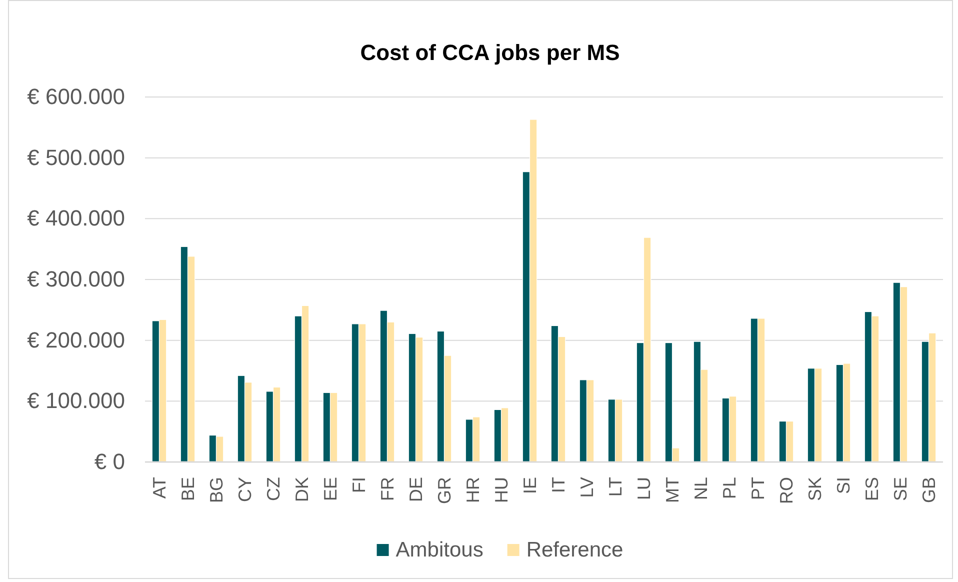 This screenshot has height=582, width=958. What do you see at coordinates (216, 490) in the screenshot?
I see `x-tick-label: BG` at bounding box center [216, 490].